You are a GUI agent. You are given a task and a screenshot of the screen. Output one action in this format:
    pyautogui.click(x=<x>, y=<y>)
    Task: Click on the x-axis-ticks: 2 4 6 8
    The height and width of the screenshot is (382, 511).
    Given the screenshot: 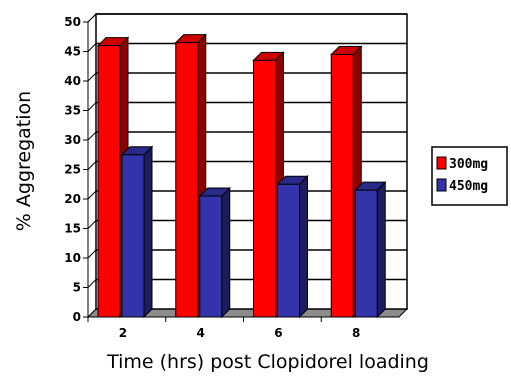 What is the action you would take?
    pyautogui.click(x=243, y=328)
    